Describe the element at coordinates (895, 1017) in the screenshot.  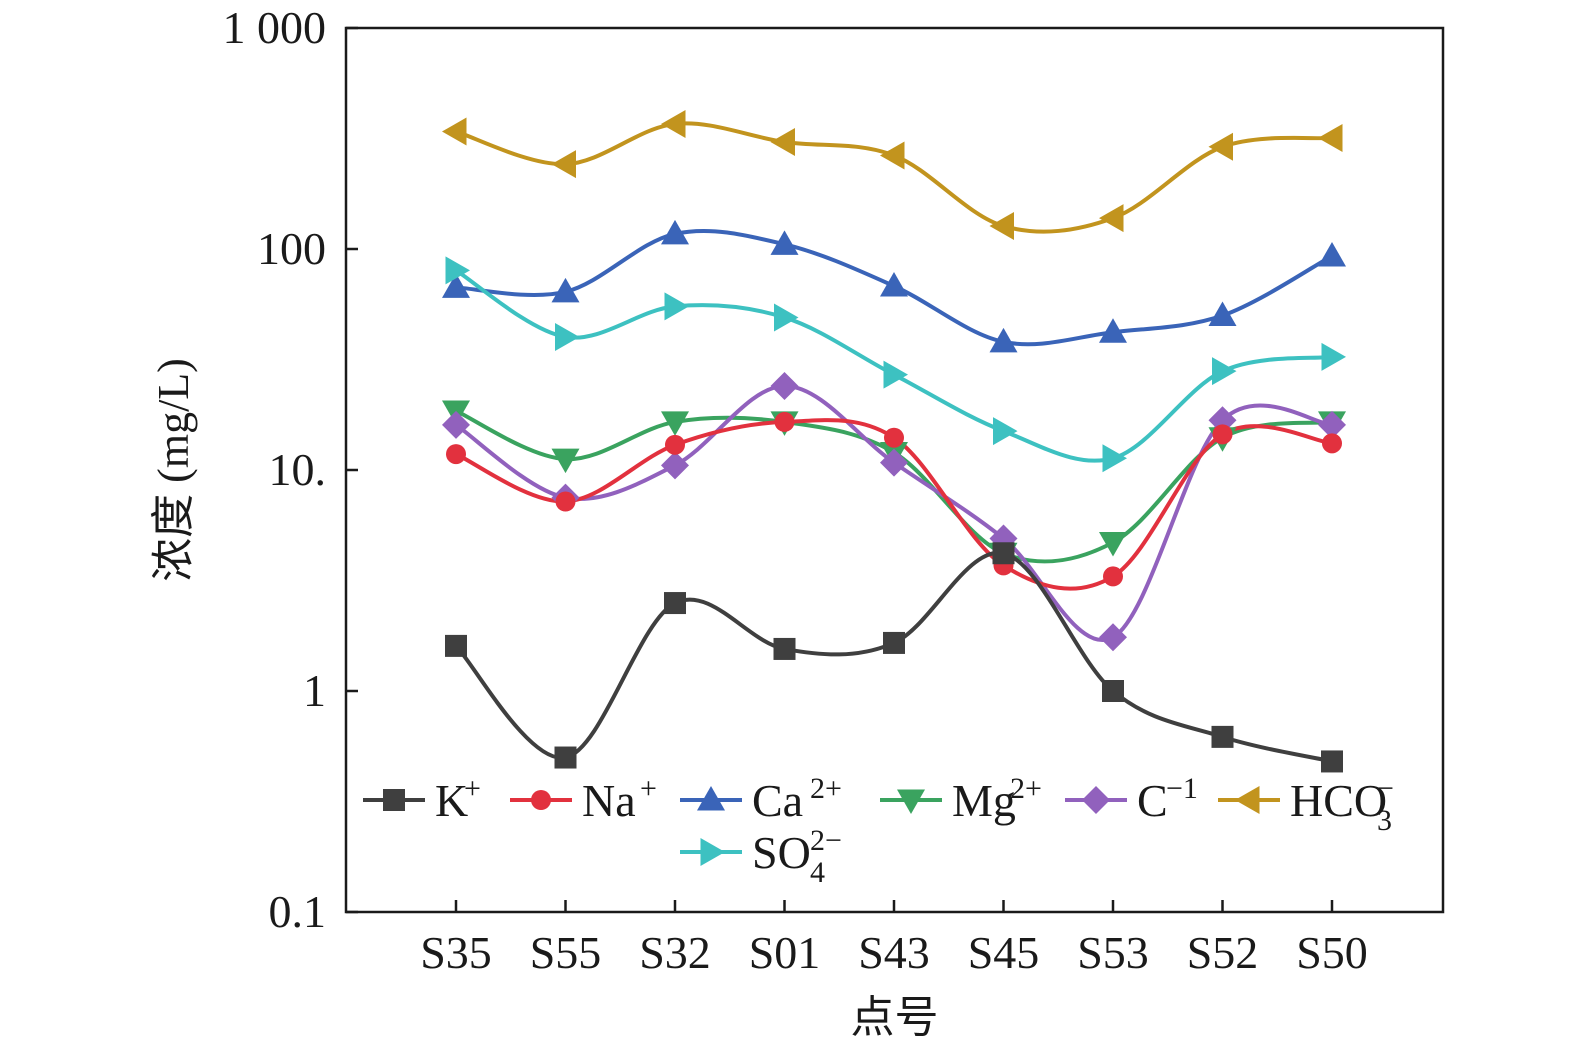
I see `x-axis-title: 点号` at that location.